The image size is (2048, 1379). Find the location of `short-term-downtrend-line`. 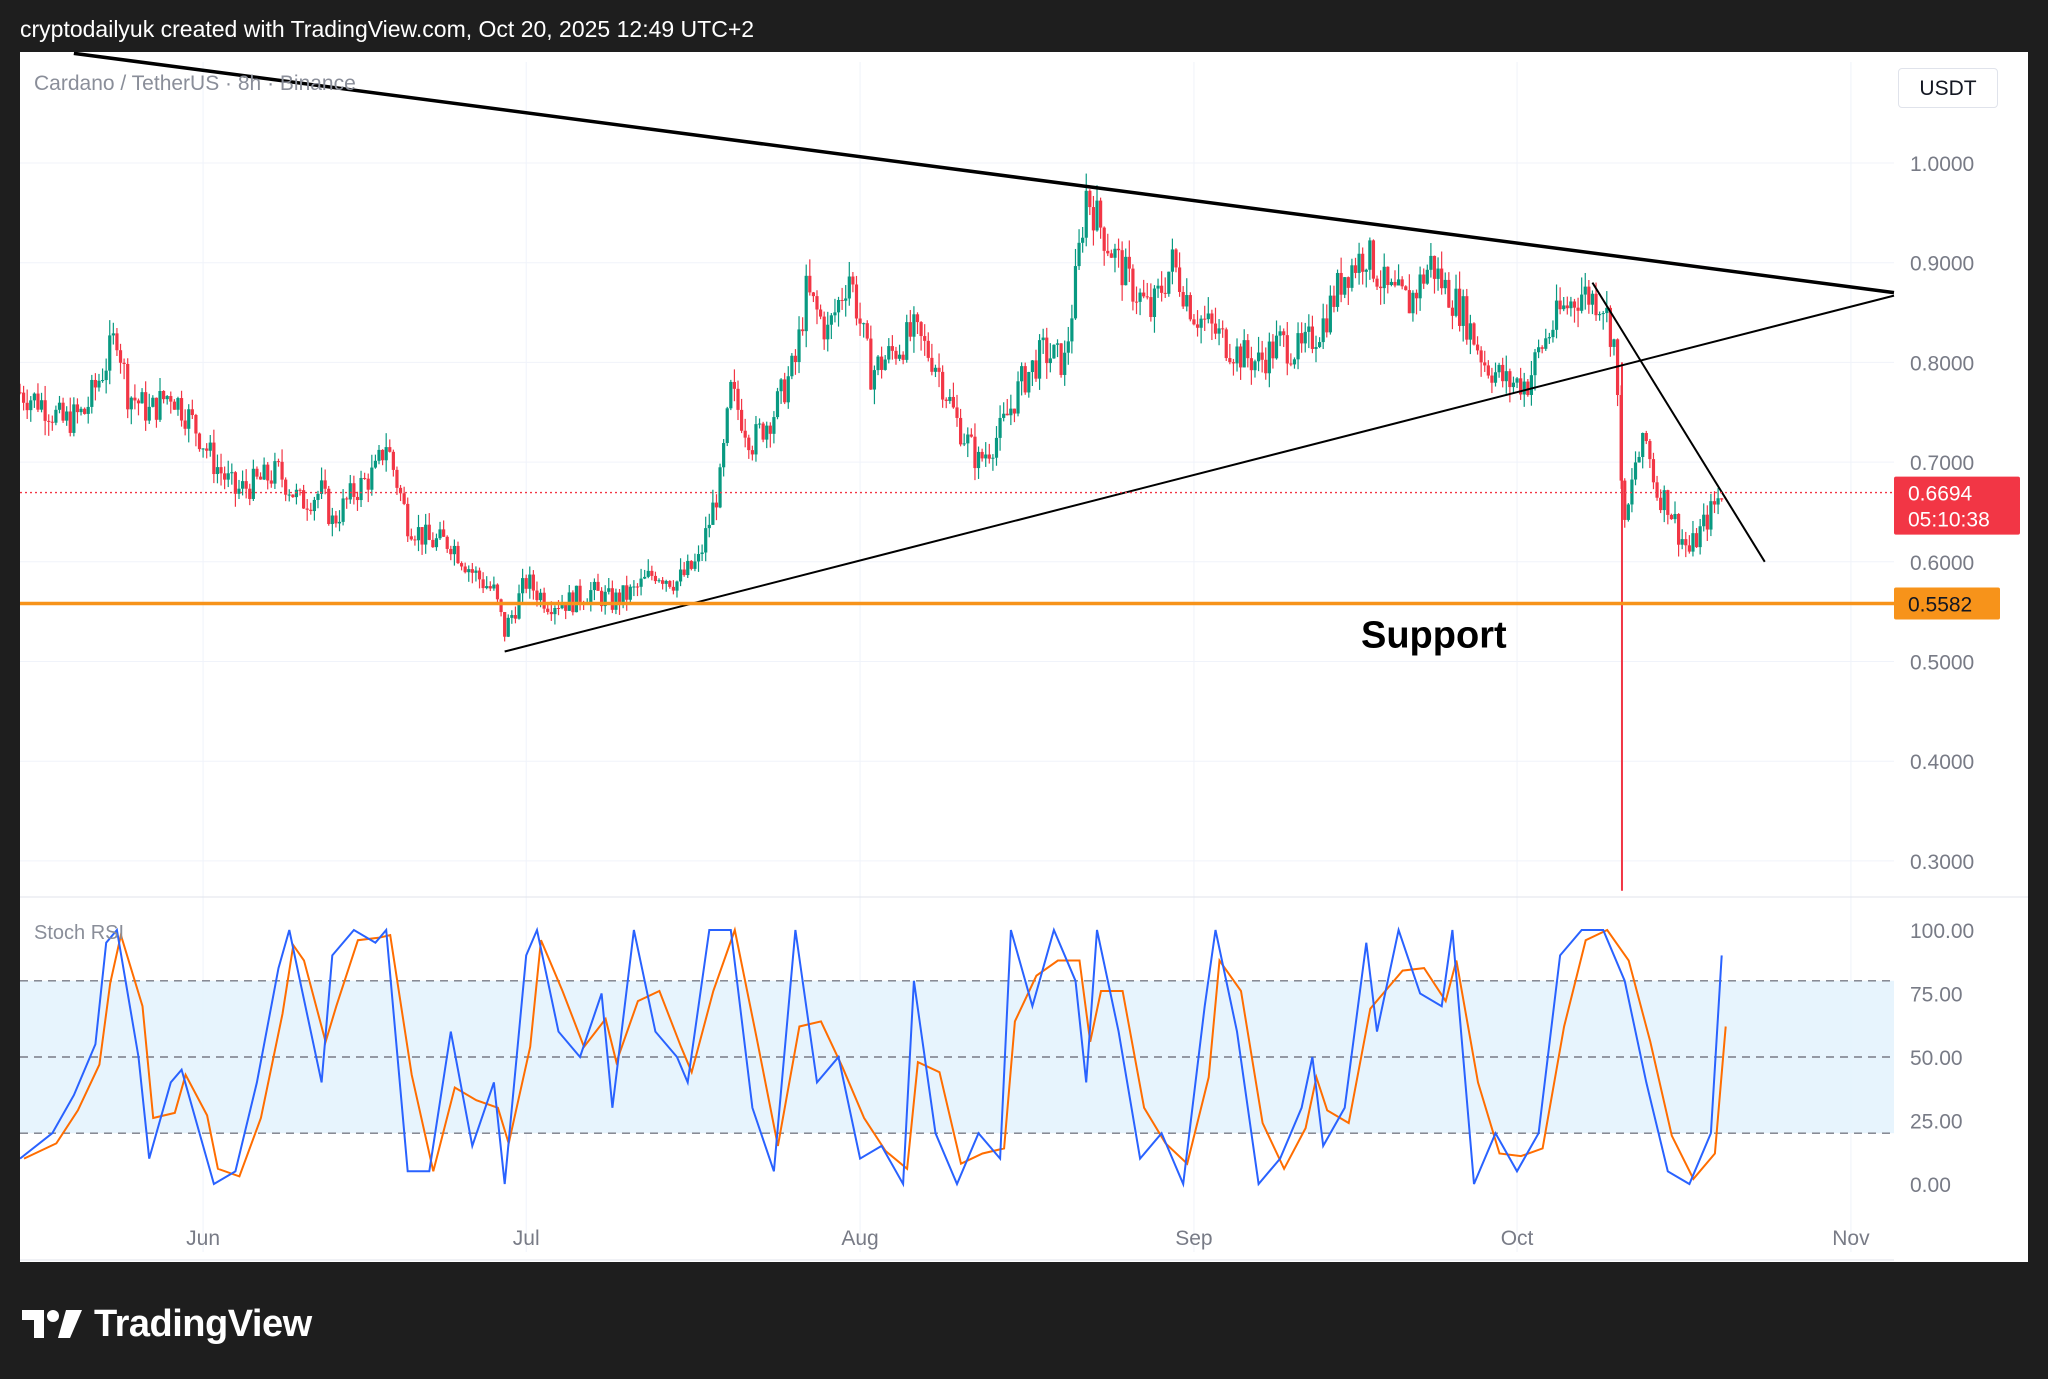

short-term-downtrend-line is located at coordinates (1678, 422).